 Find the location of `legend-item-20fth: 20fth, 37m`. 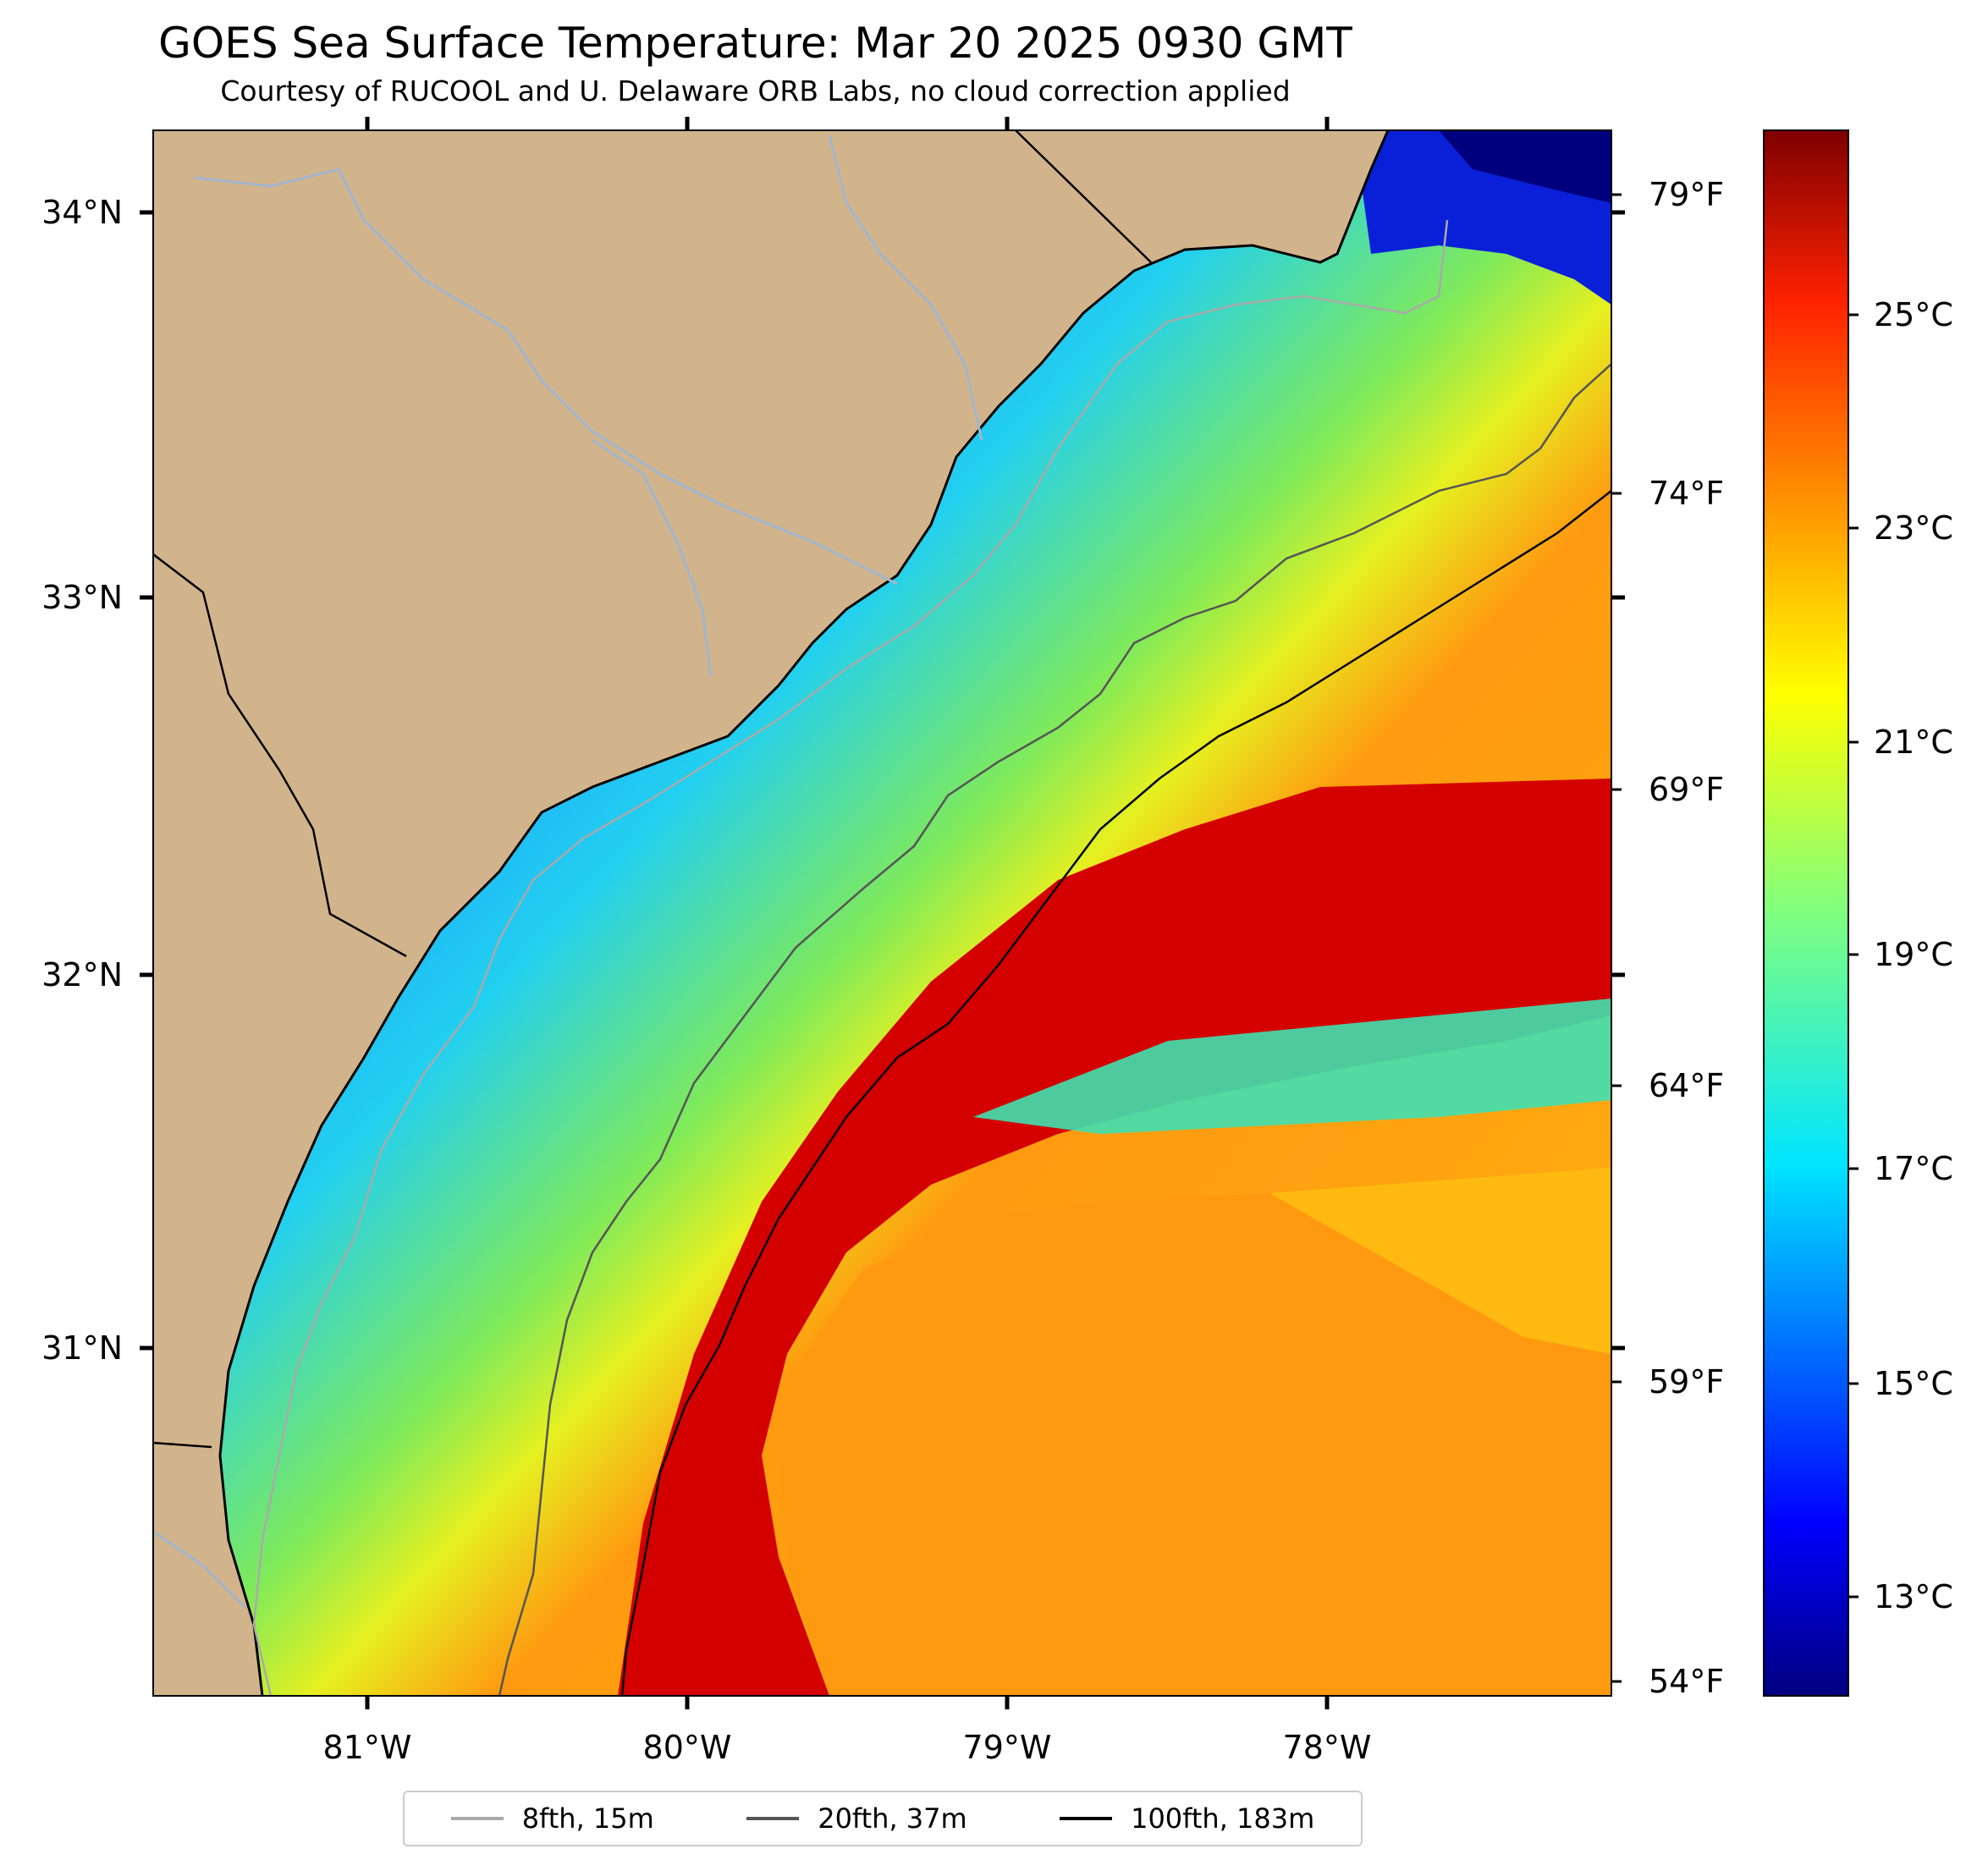

legend-item-20fth: 20fth, 37m is located at coordinates (856, 1819).